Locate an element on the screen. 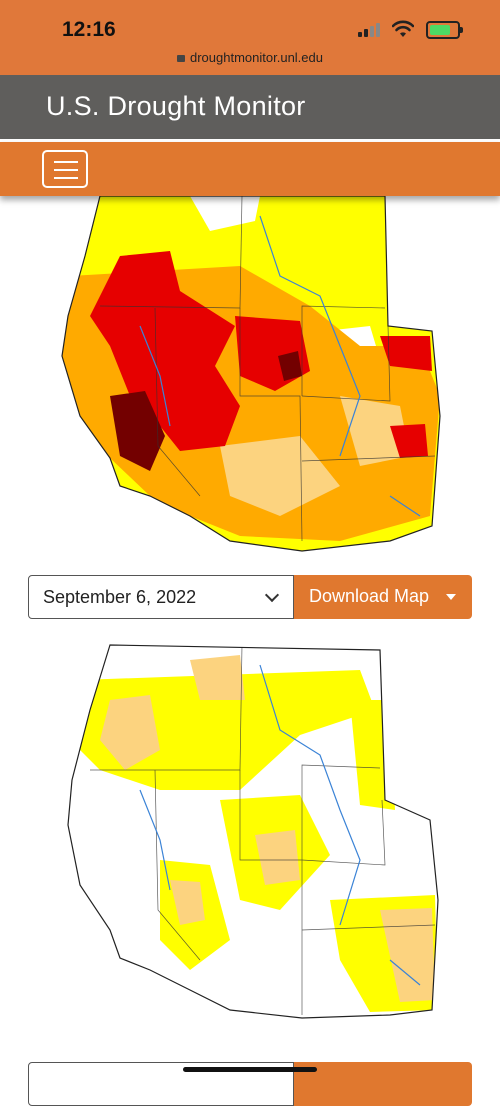 The width and height of the screenshot is (500, 1106). caret-down-icon is located at coordinates (451, 597).